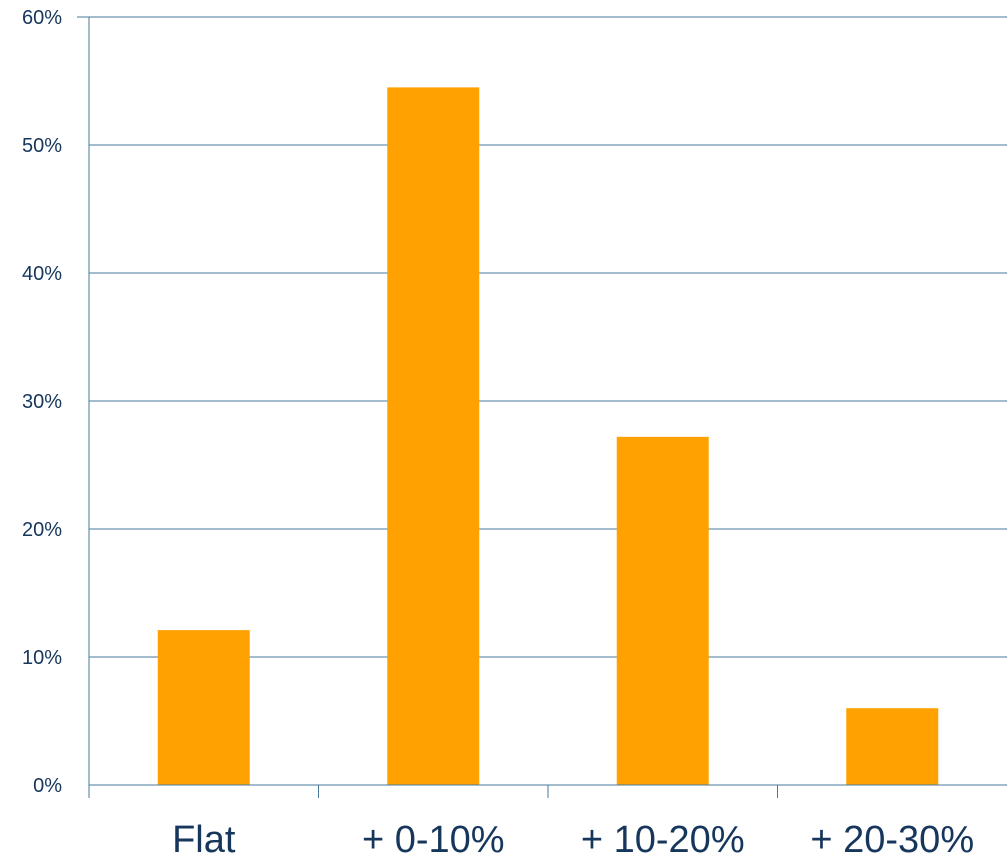 The height and width of the screenshot is (862, 1007). Describe the element at coordinates (663, 840) in the screenshot. I see `x-tick-label: + 10-20%` at that location.